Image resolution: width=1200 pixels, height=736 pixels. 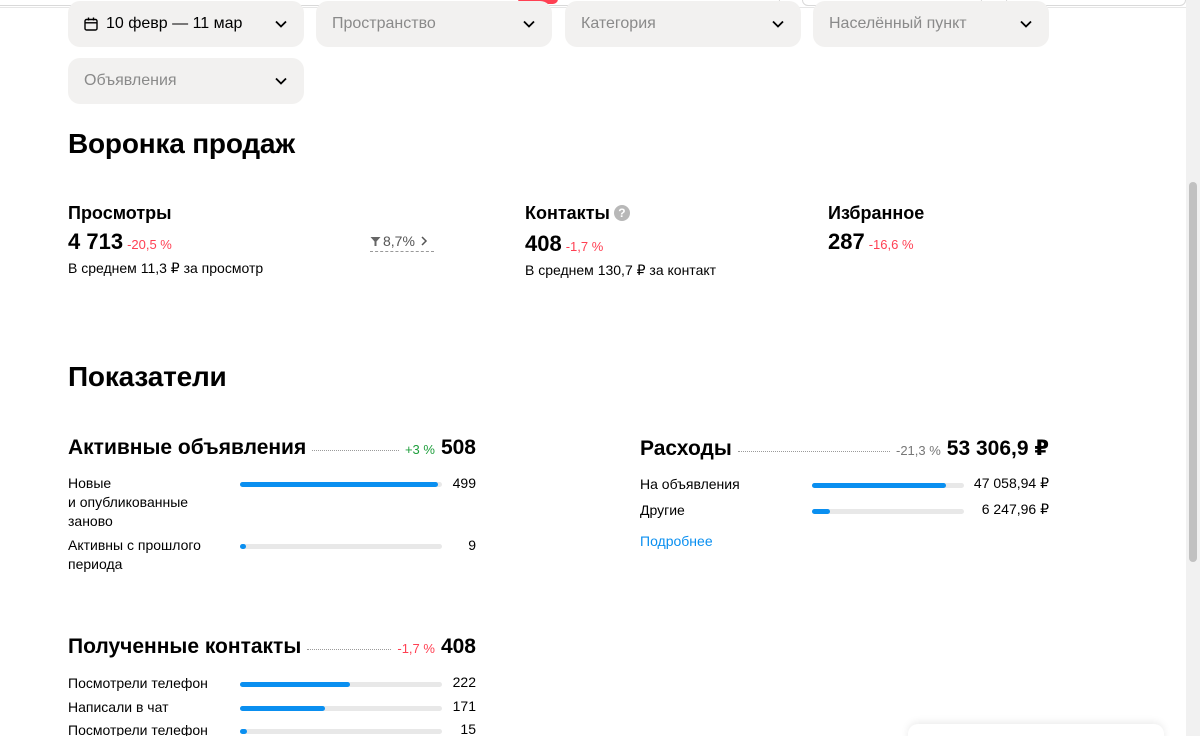 I want to click on conversion-value: 8,7%, so click(x=399, y=241).